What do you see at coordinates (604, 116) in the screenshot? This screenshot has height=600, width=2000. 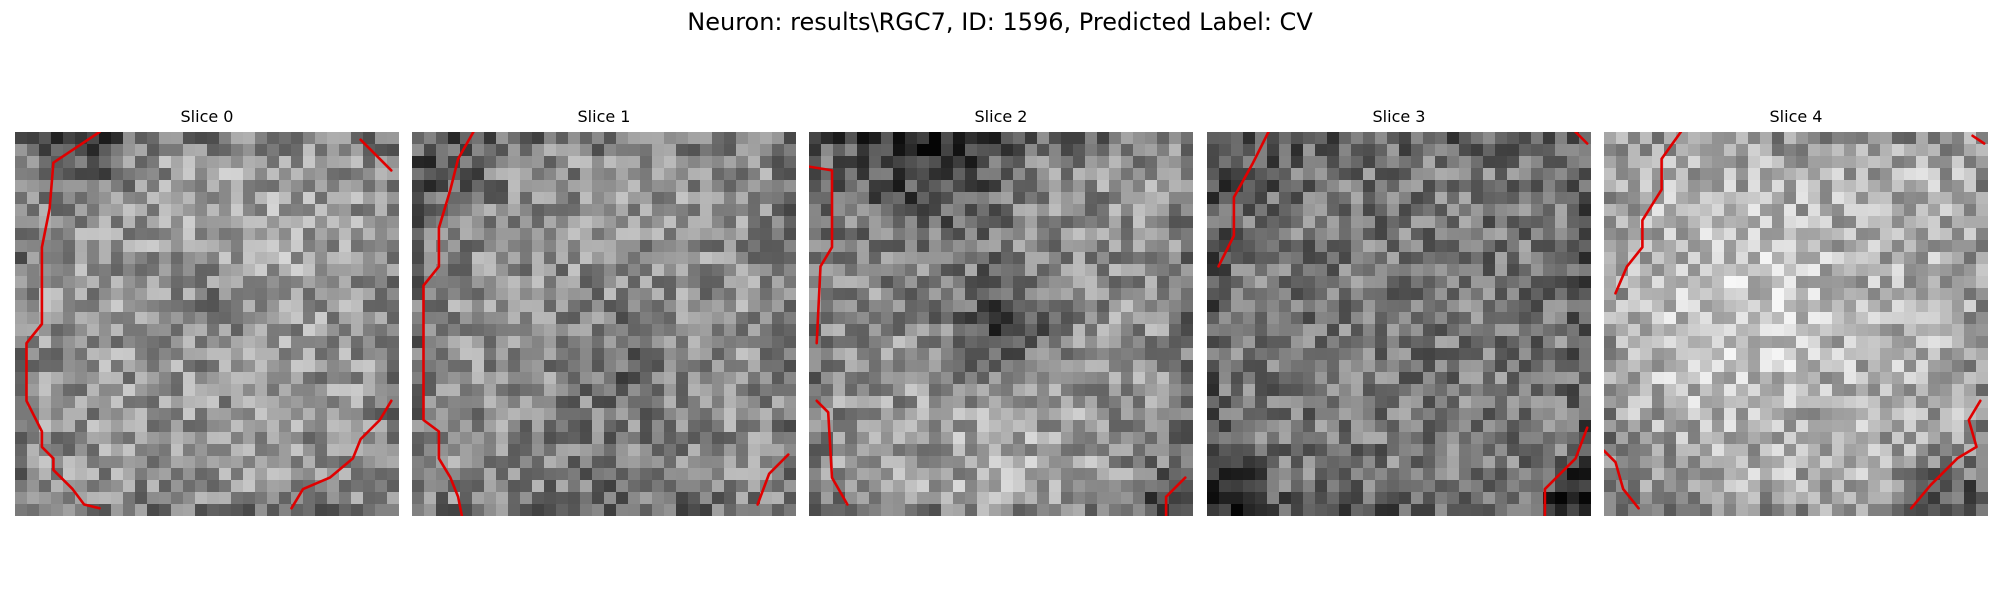 I see `slice-title-1: Slice 1` at bounding box center [604, 116].